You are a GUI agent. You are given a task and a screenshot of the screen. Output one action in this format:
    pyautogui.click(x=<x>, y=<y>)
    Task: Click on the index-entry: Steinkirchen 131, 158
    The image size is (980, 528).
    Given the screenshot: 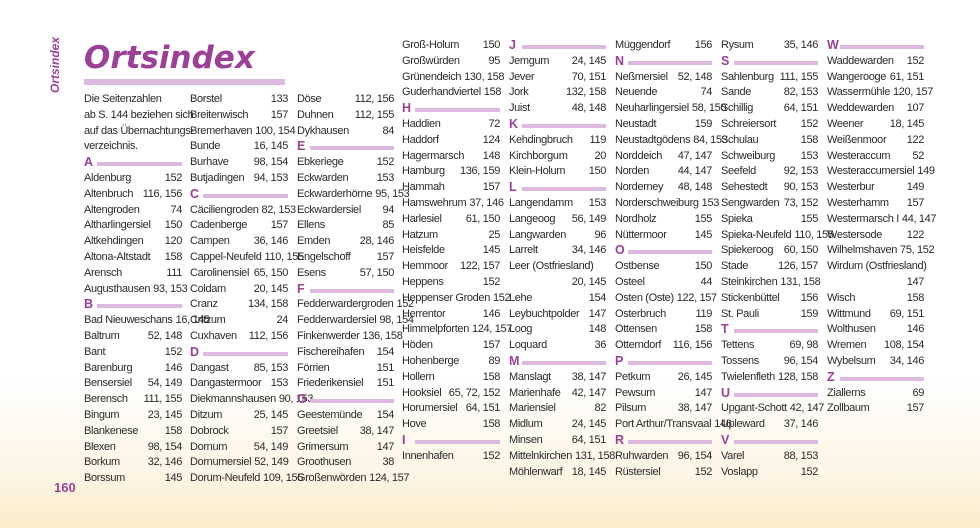 What is the action you would take?
    pyautogui.click(x=771, y=283)
    